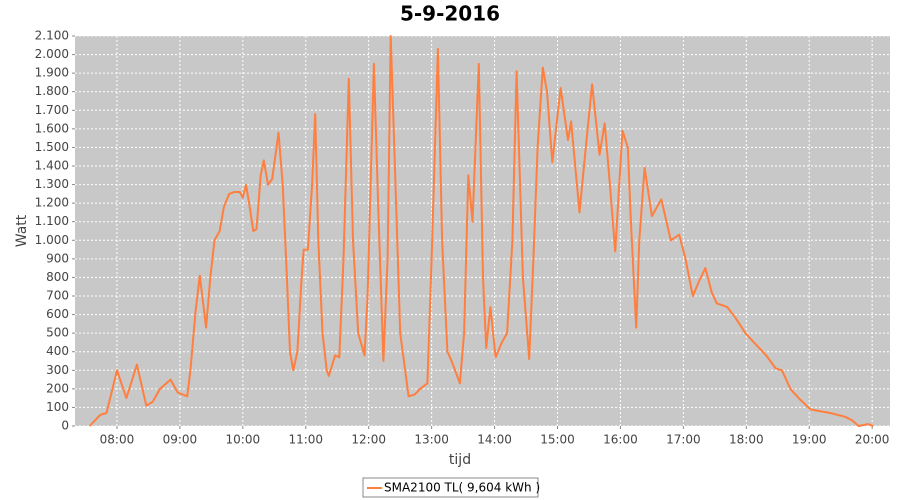 The width and height of the screenshot is (900, 500). I want to click on x-tick-label: 11:00, so click(305, 440).